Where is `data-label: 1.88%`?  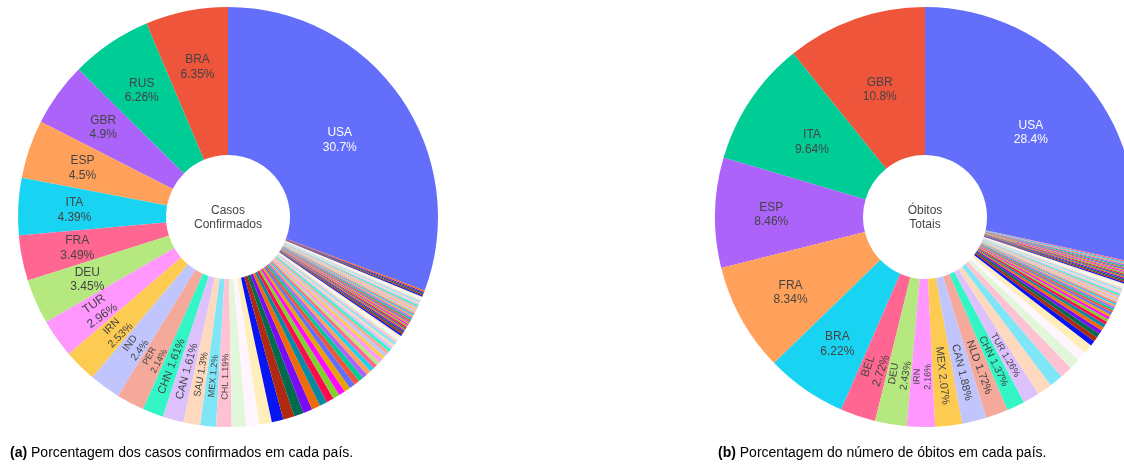
data-label: 1.88% is located at coordinates (966, 385).